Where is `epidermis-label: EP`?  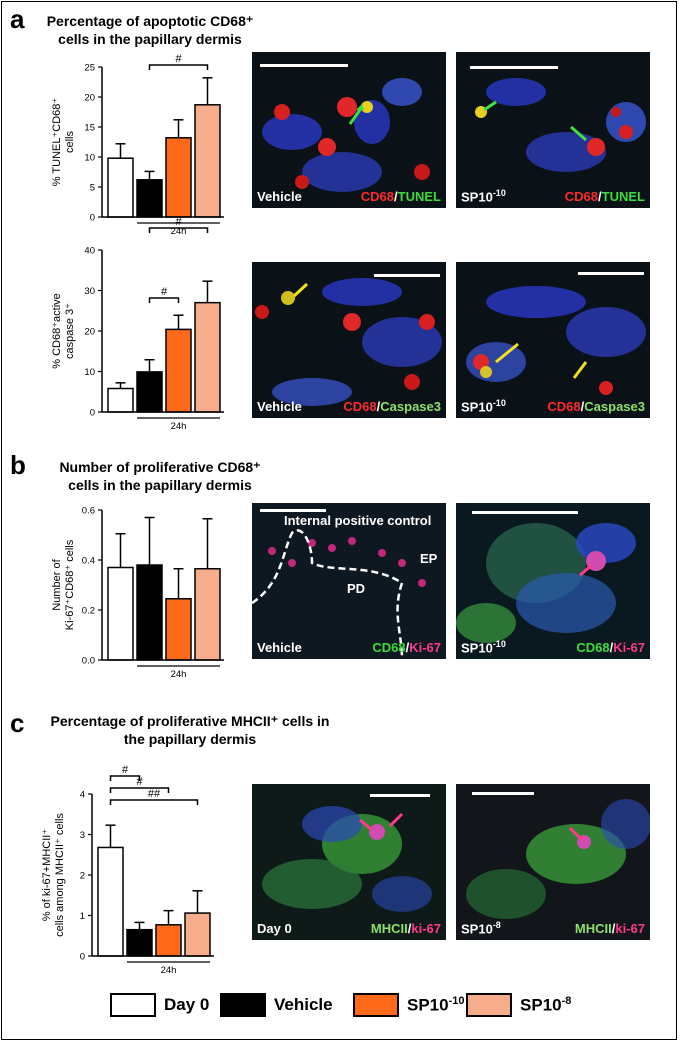
epidermis-label: EP is located at coordinates (429, 558).